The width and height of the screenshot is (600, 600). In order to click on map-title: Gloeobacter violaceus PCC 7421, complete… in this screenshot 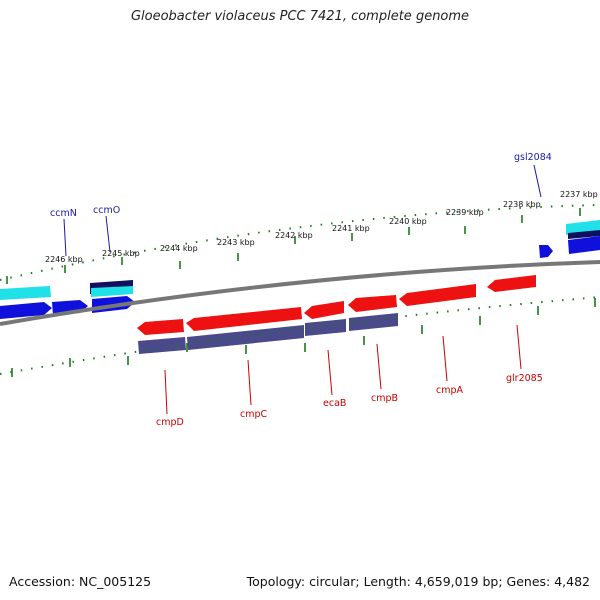, I will do `click(300, 16)`.